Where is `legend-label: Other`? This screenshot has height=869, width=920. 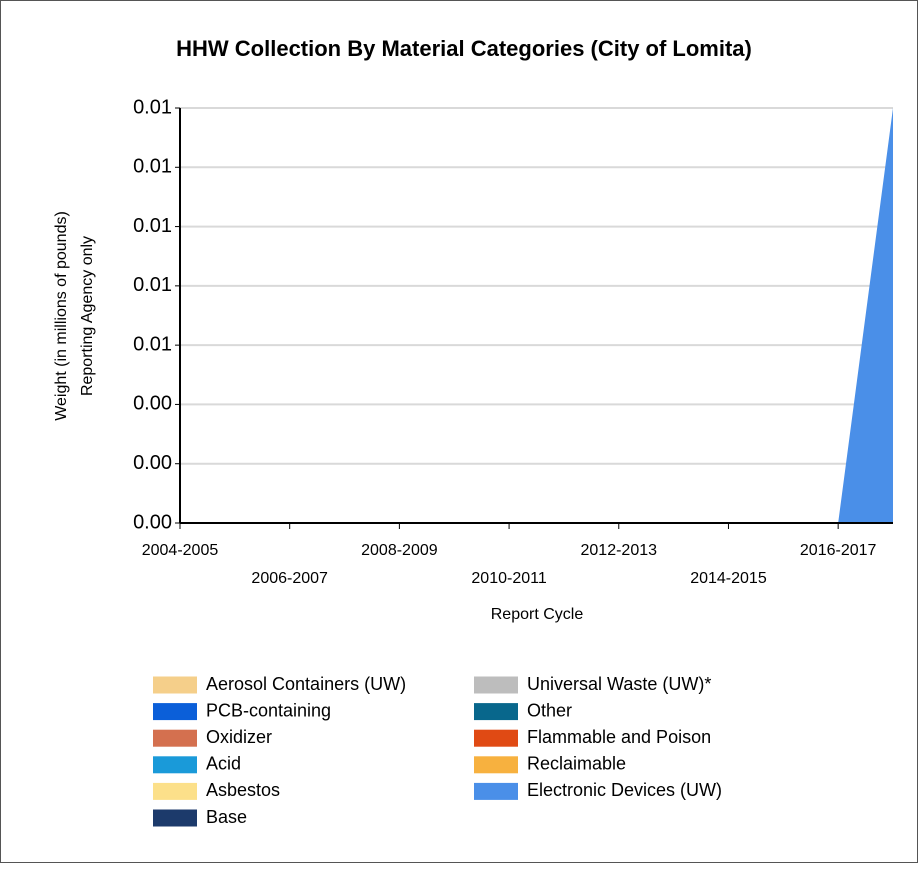
legend-label: Other is located at coordinates (549, 710).